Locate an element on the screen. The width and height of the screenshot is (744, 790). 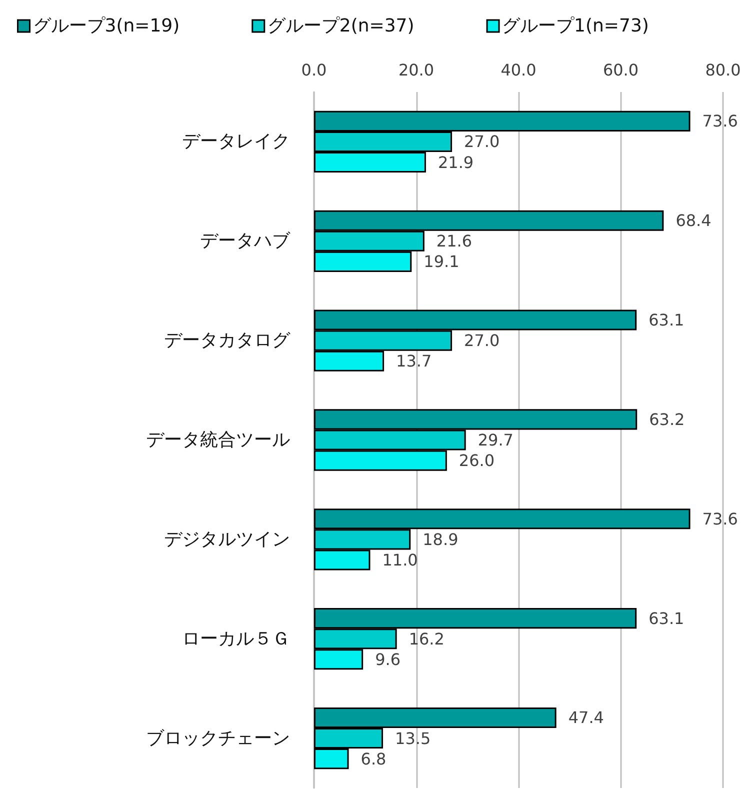
y-tick-label: データ統合ツール is located at coordinates (218, 440).